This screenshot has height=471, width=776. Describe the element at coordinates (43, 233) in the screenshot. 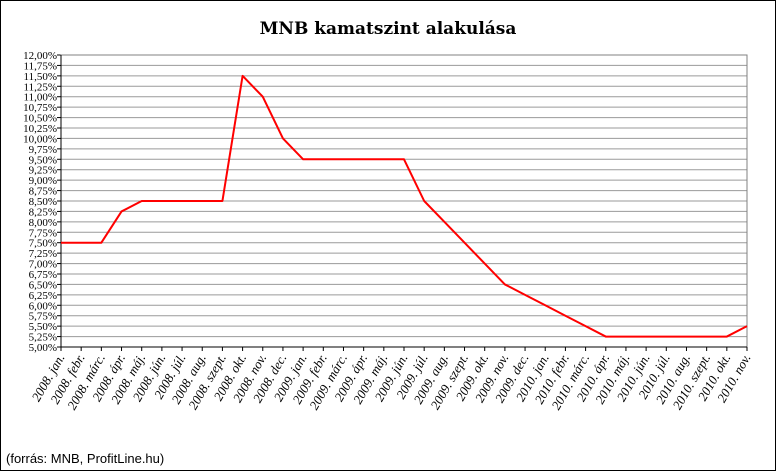

I see `y-tick-label: 7,75%` at that location.